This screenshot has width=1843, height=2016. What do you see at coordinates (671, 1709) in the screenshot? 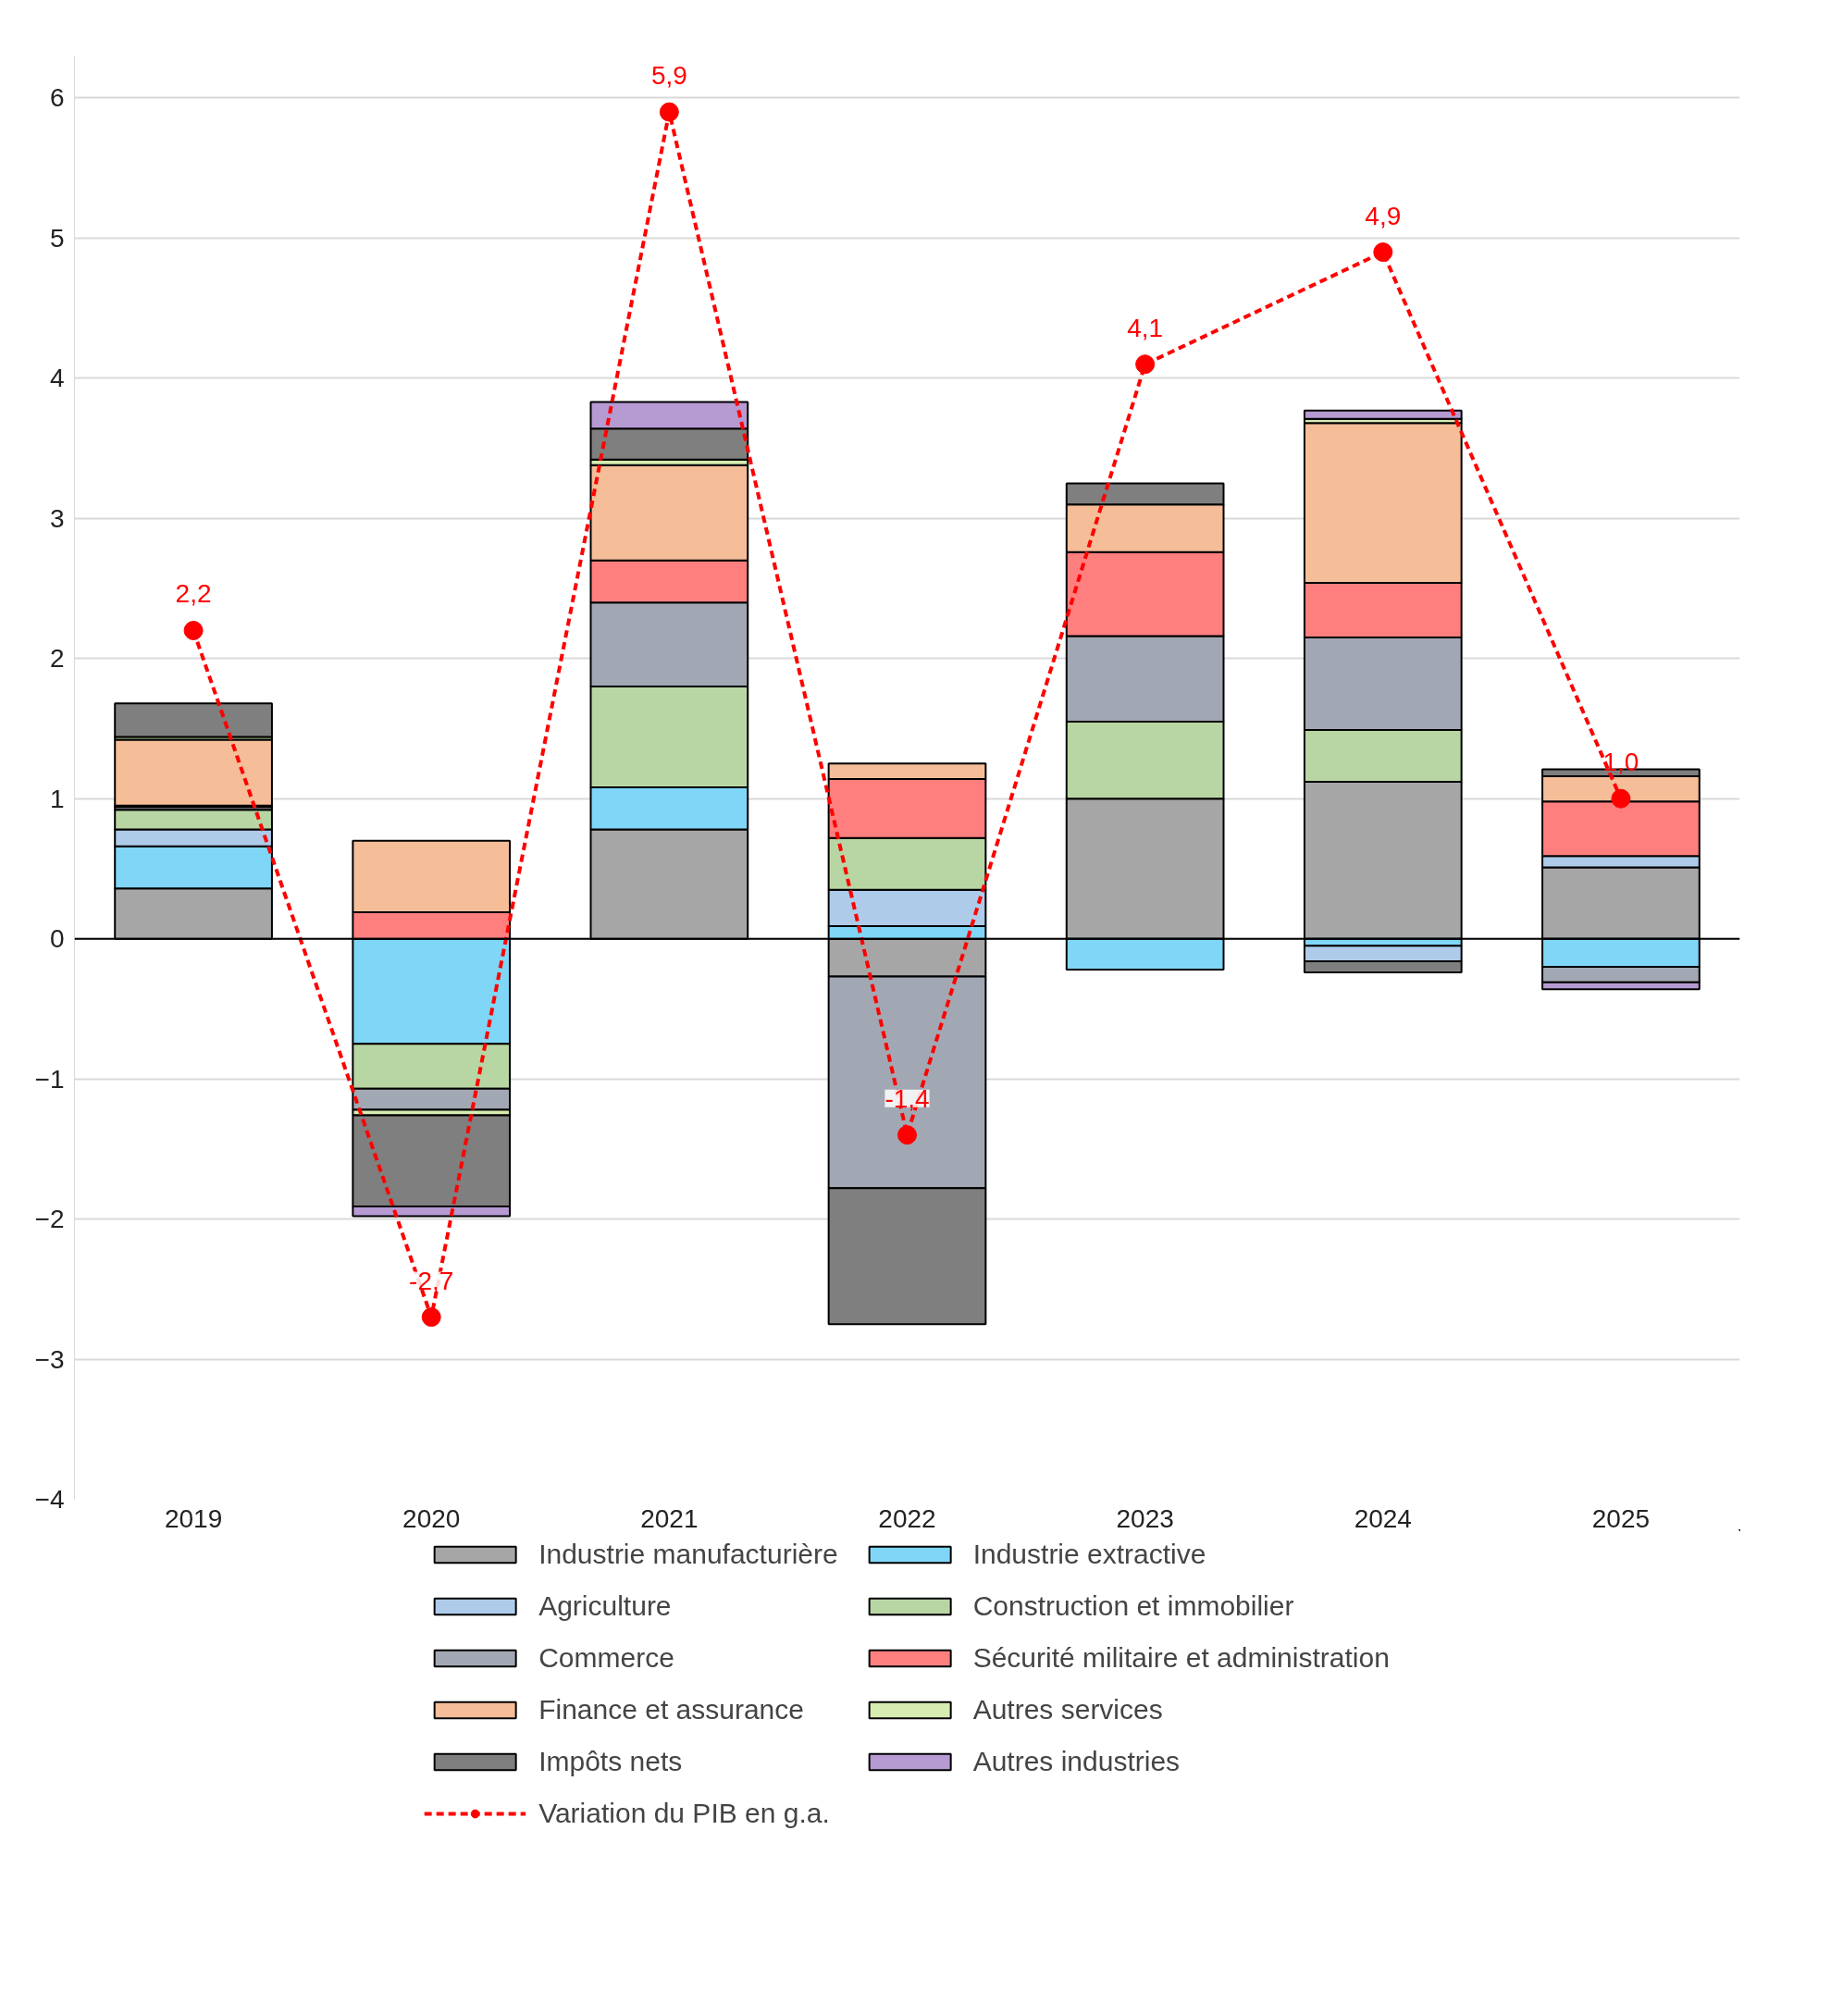
I see `legend-label: Finance et assurance` at bounding box center [671, 1709].